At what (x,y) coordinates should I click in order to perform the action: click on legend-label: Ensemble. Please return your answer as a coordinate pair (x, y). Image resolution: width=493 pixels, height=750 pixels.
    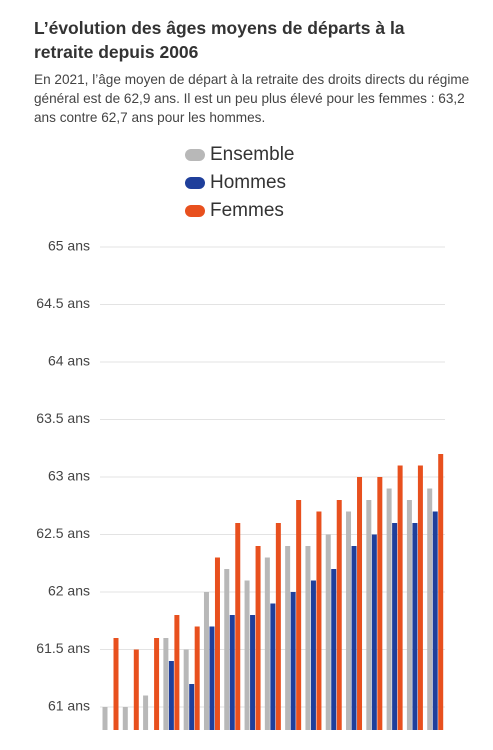
    Looking at the image, I should click on (252, 154).